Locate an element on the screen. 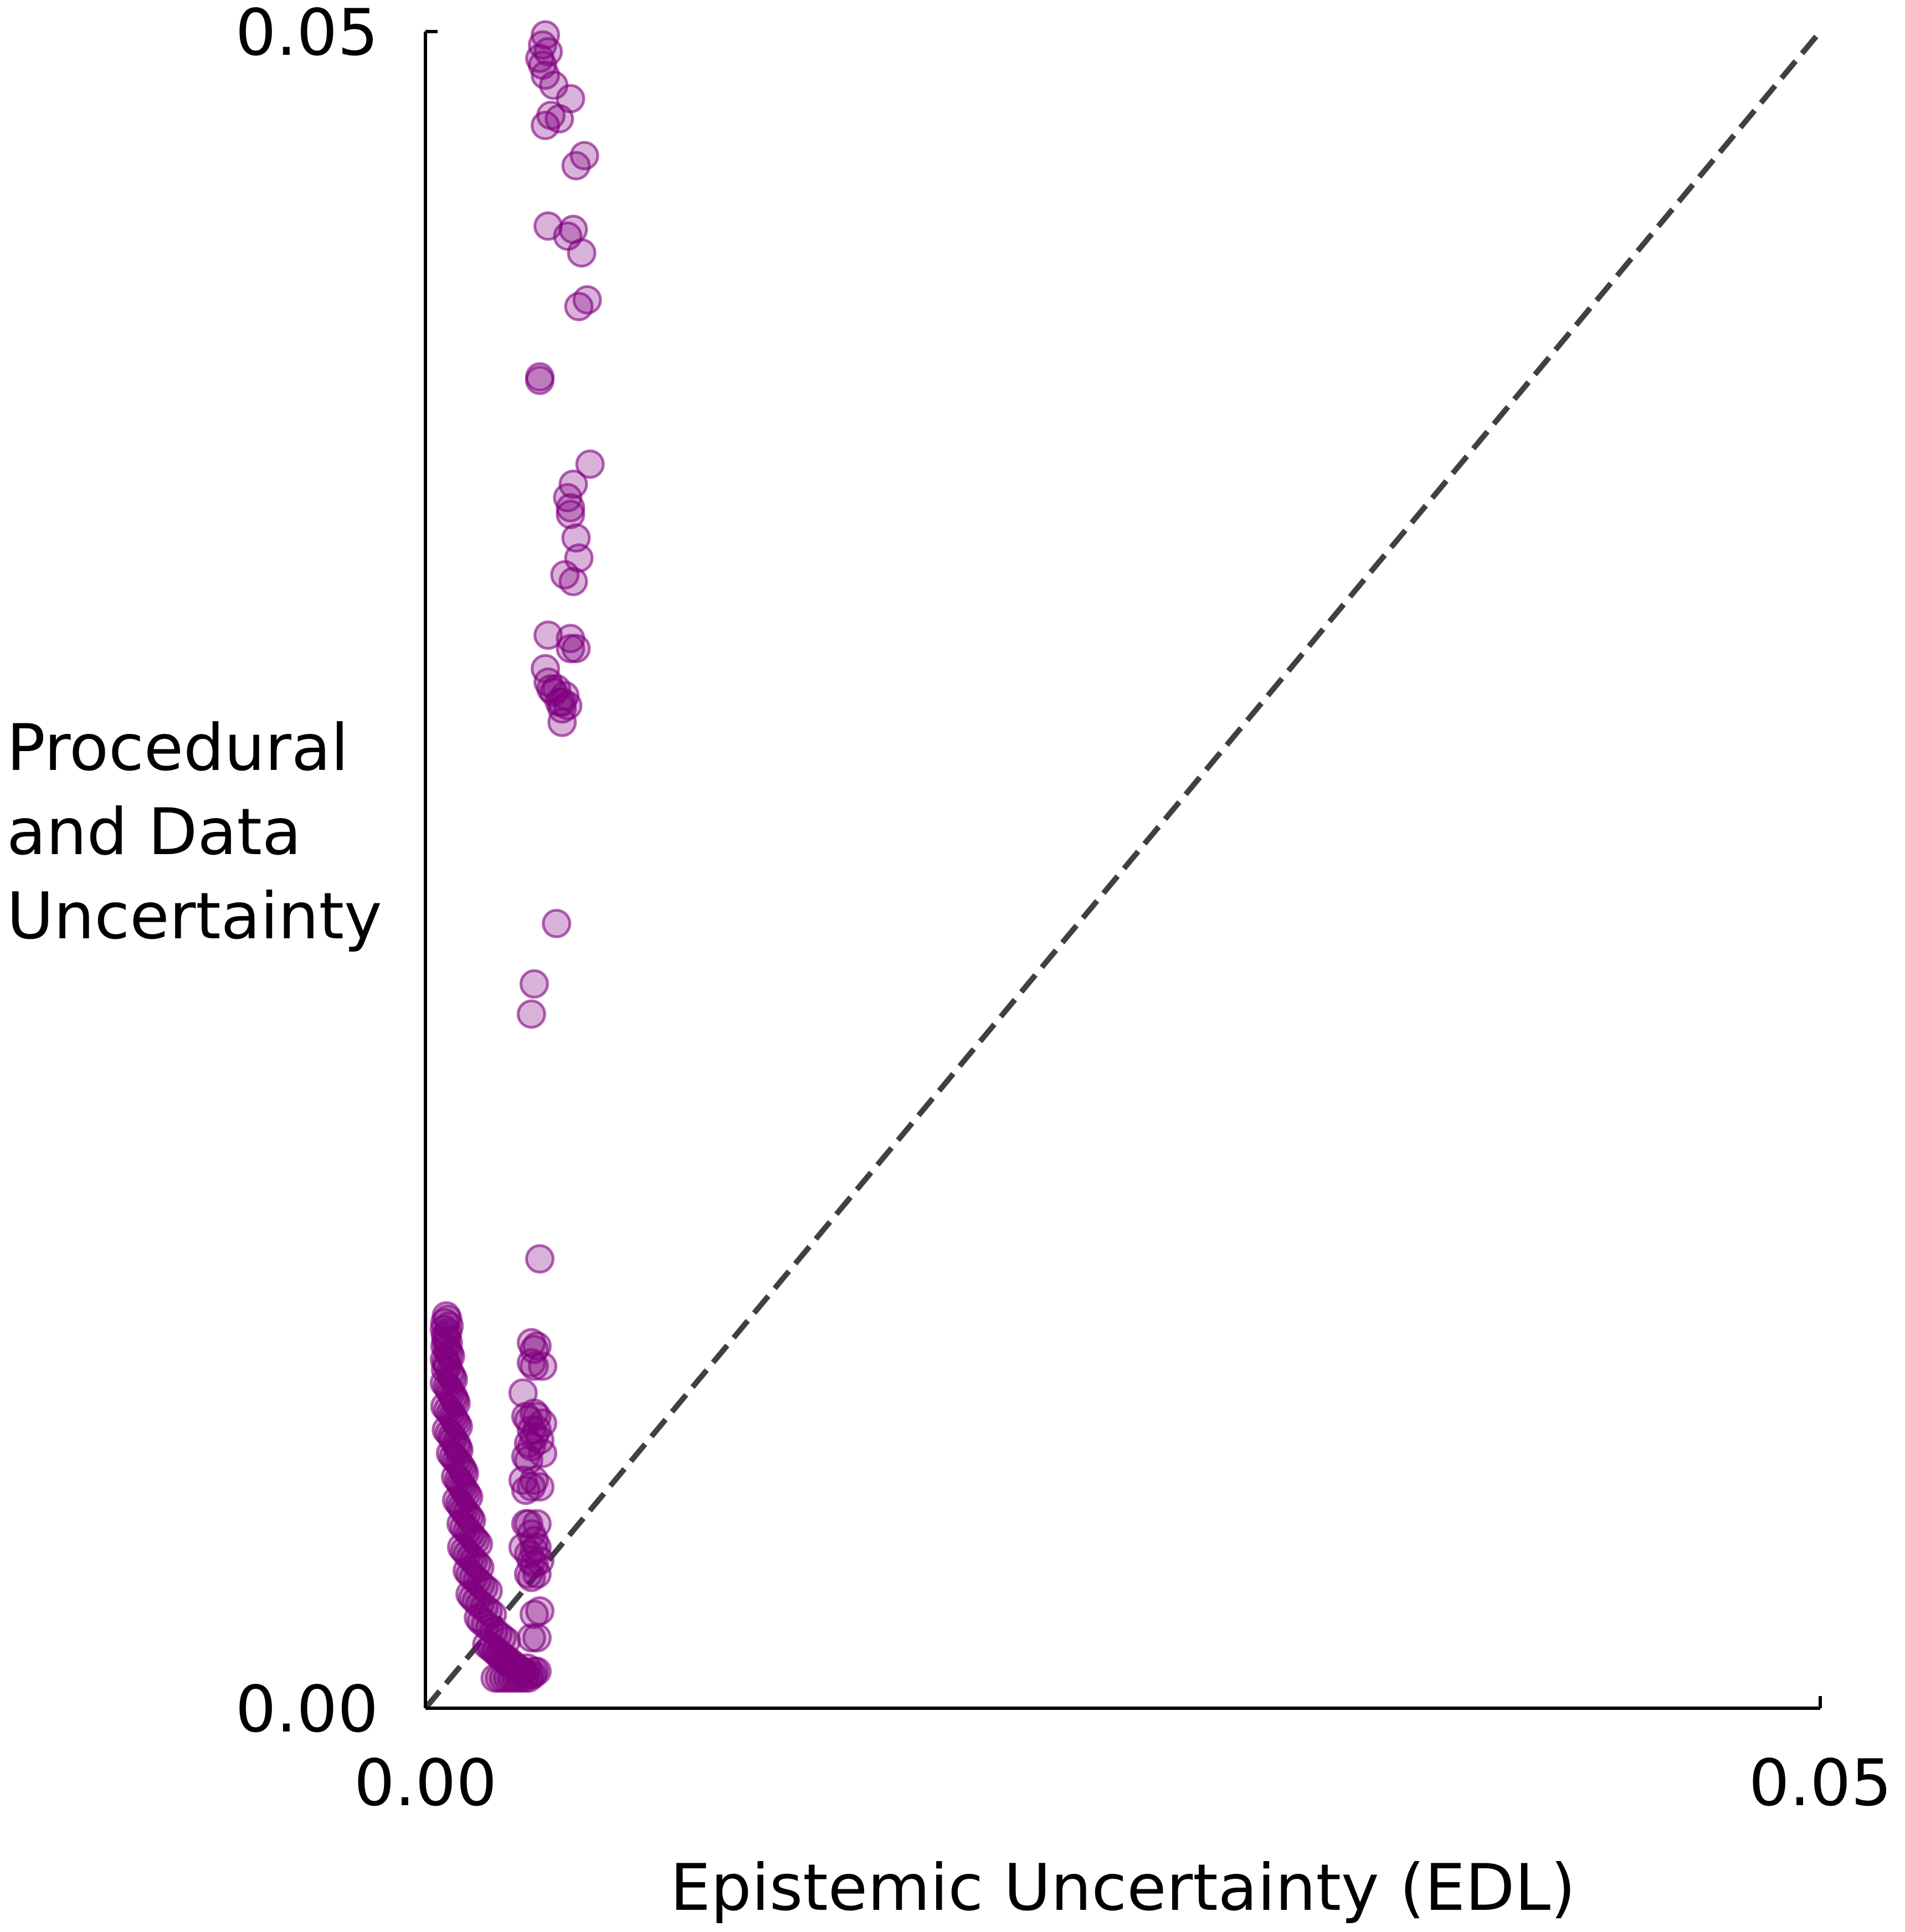  x-tick-label: 0.05 is located at coordinates (1820, 1783).